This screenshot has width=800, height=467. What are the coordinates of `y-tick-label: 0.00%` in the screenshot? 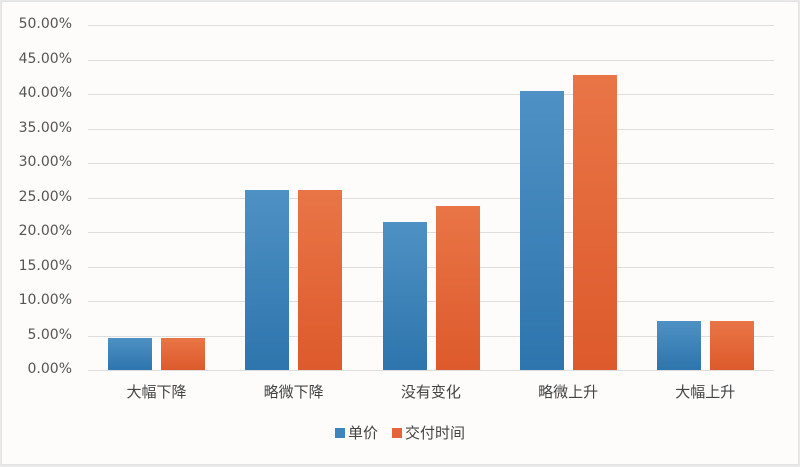 It's located at (49, 369).